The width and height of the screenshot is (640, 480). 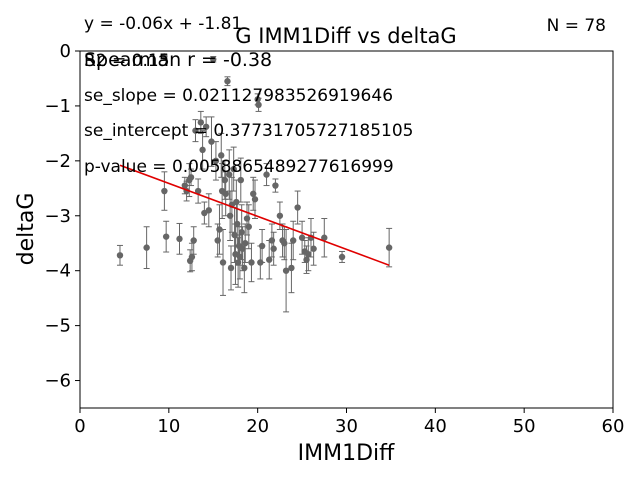 I want to click on spearman-annotation: Spearman r = -0.38, so click(x=178, y=60).